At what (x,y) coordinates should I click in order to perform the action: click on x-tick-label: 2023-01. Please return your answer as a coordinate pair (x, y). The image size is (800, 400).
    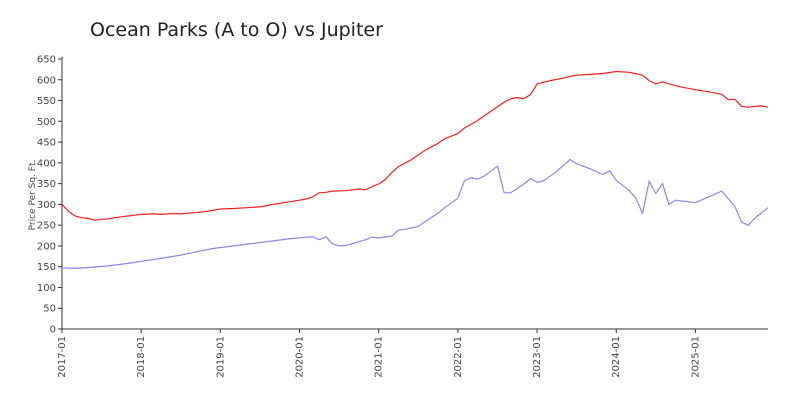
    Looking at the image, I should click on (537, 357).